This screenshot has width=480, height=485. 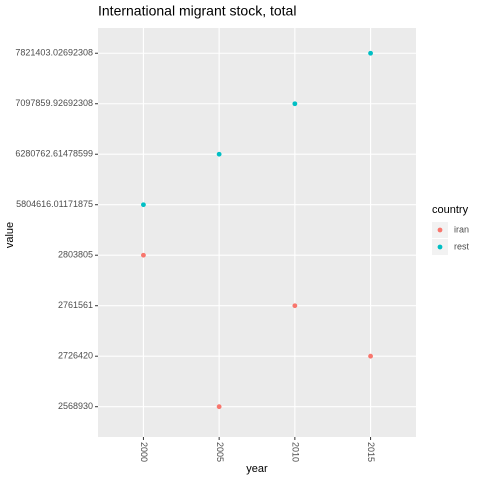 I want to click on x-tick-label: 2010, so click(x=295, y=452).